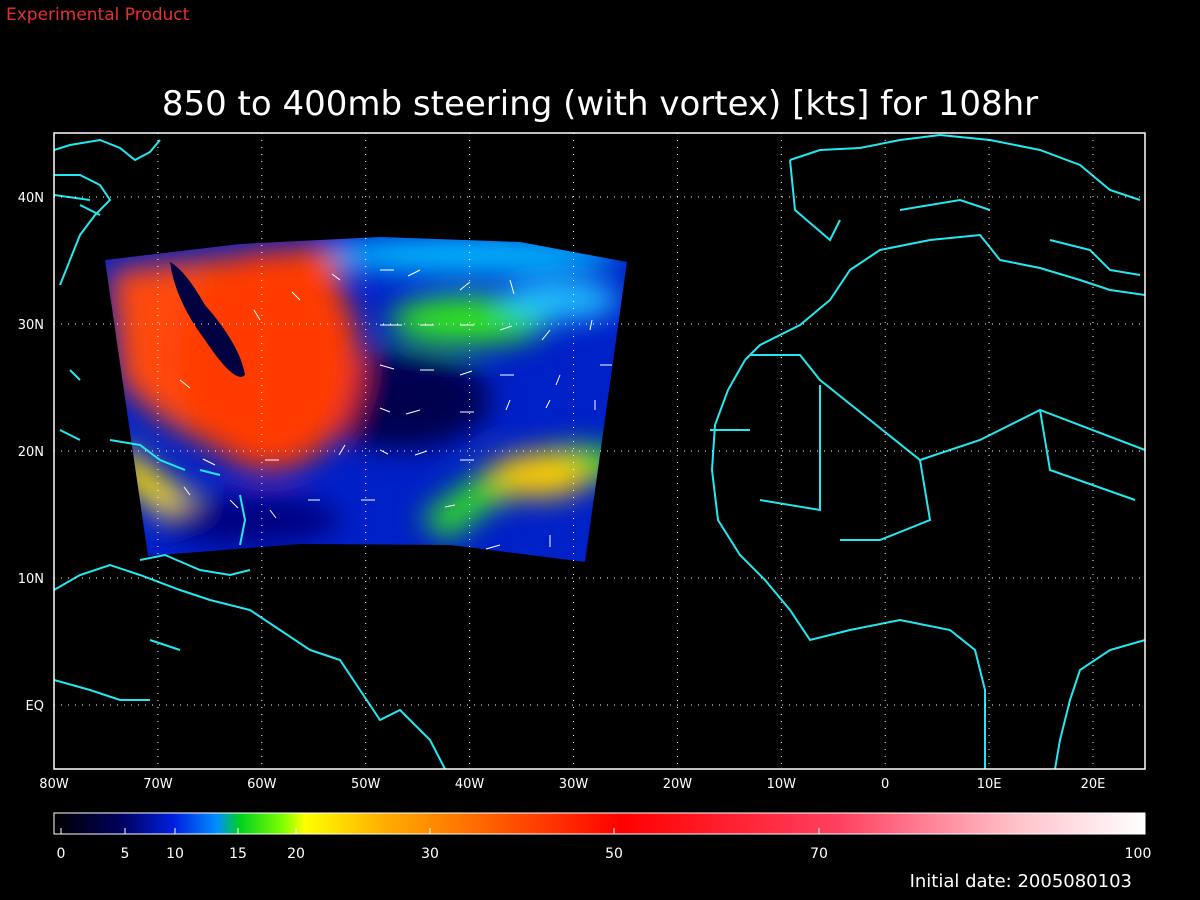 Image resolution: width=1200 pixels, height=900 pixels. Describe the element at coordinates (614, 854) in the screenshot. I see `colorbar-label: 50` at that location.